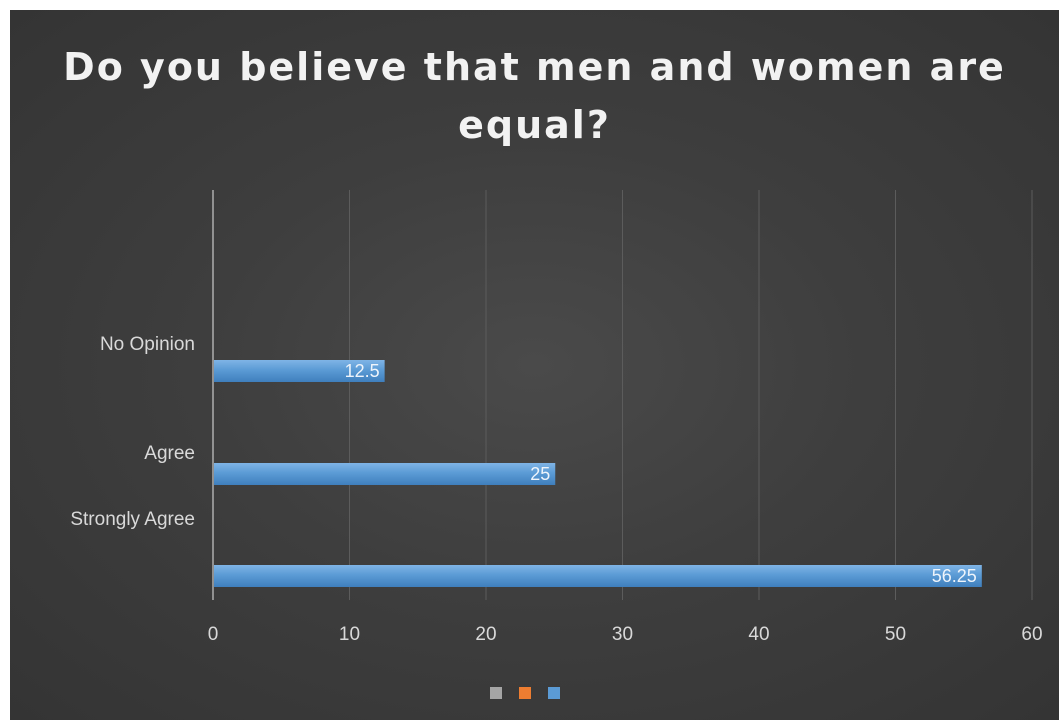 The image size is (1059, 720). Describe the element at coordinates (954, 576) in the screenshot. I see `data-label: 56.25` at that location.